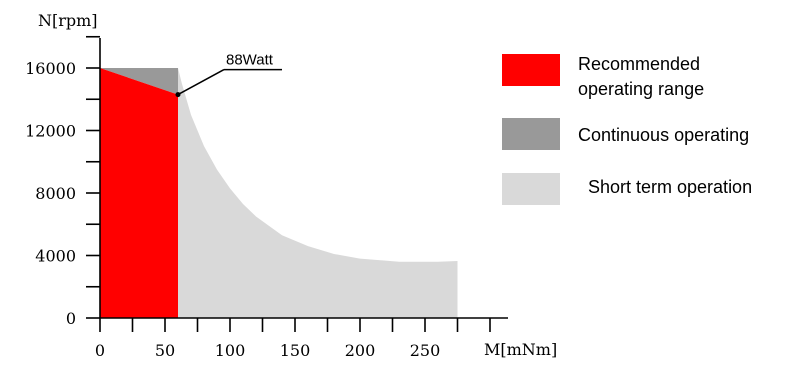  I want to click on x-axis-label: M[mNm], so click(520, 349).